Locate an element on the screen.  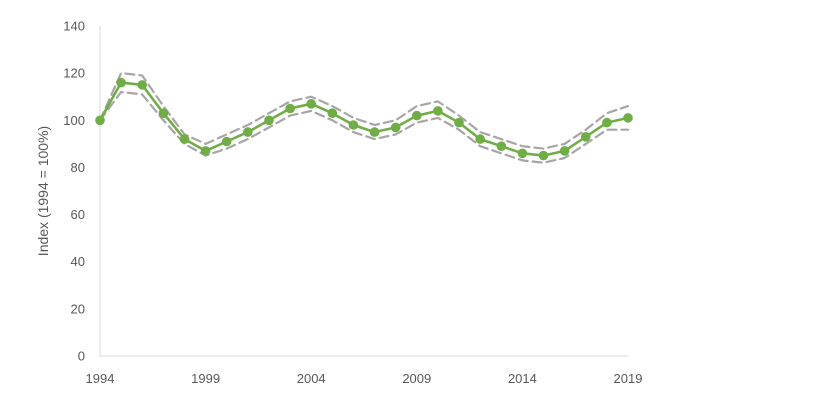
y-tick-label: 60 is located at coordinates (78, 214).